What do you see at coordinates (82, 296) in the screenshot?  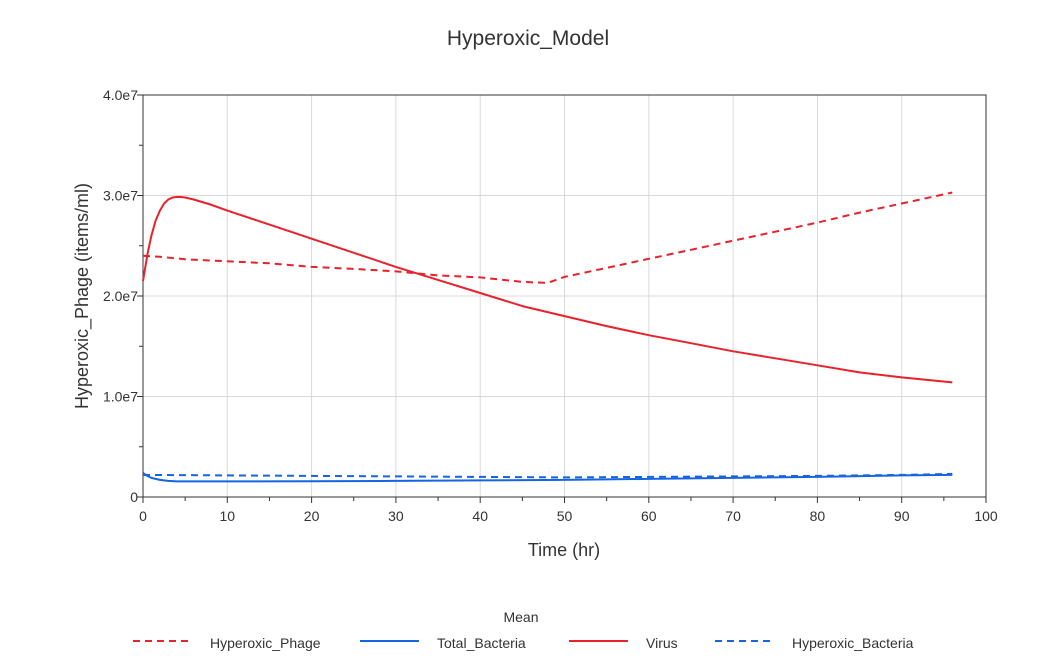 I see `y-axis-title: Hyperoxic_Phage (items/ml)` at bounding box center [82, 296].